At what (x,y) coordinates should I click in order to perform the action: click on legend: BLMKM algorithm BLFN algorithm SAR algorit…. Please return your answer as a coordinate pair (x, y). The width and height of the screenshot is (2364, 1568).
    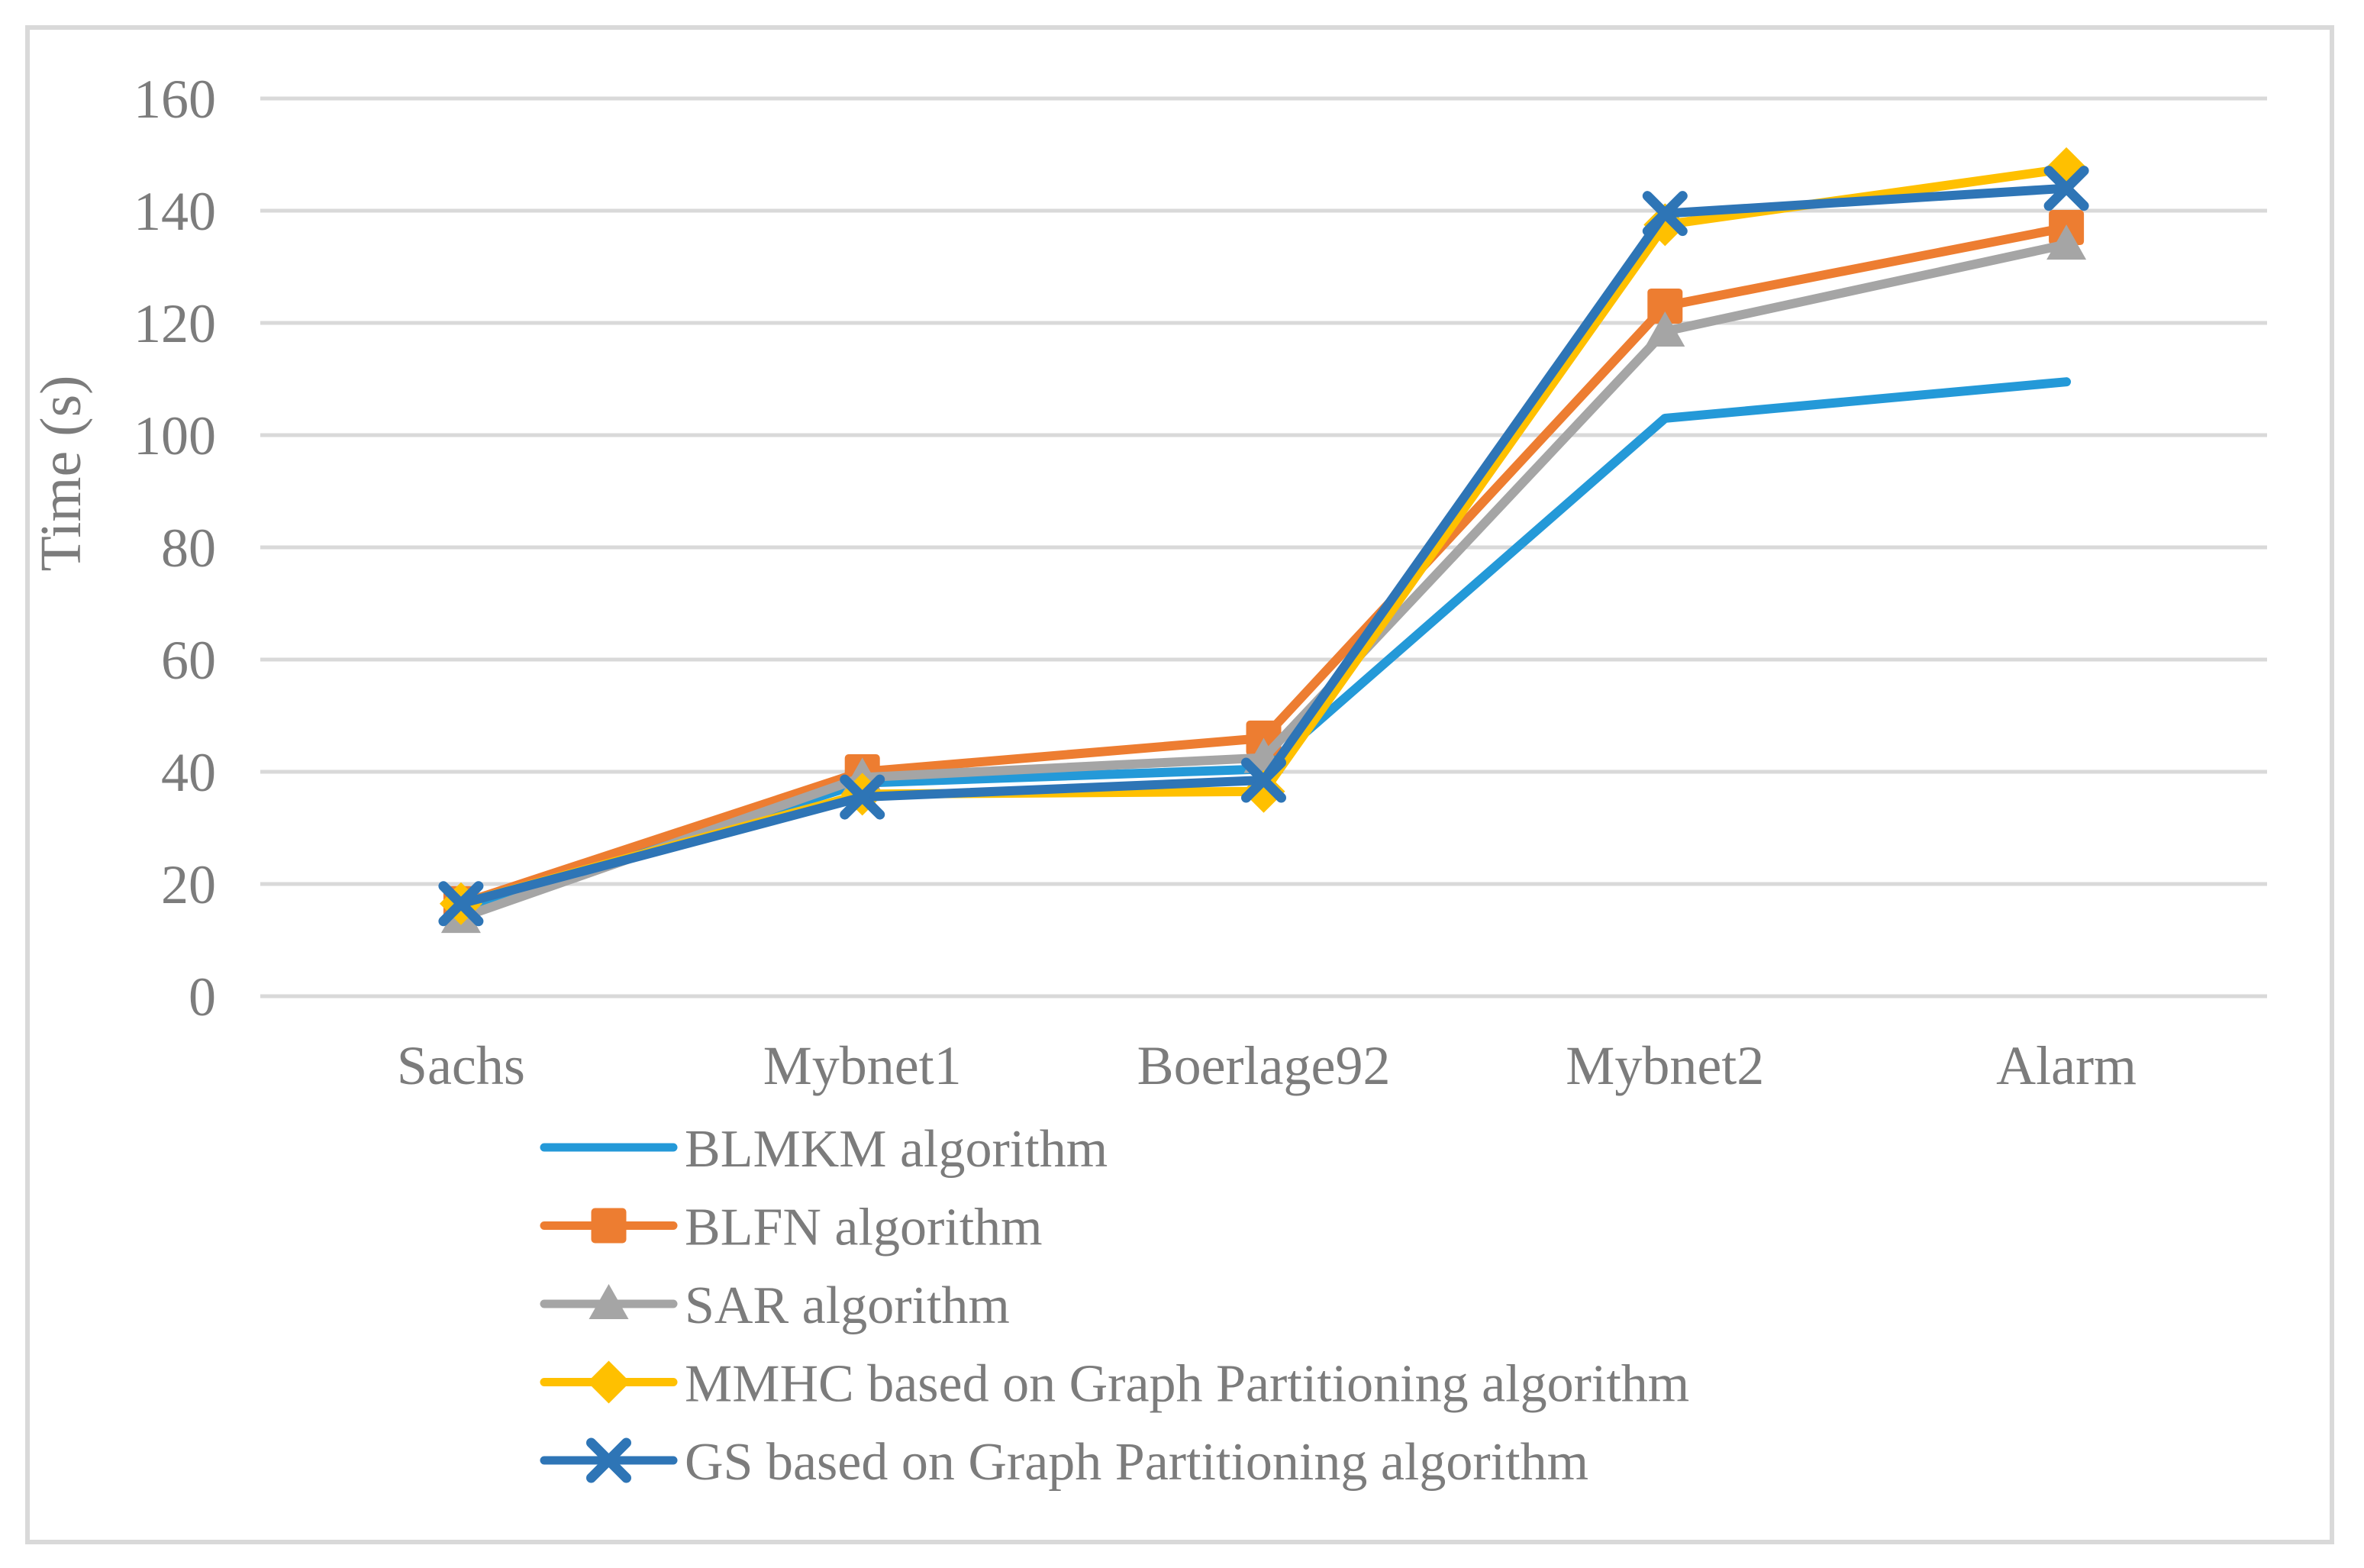
    Looking at the image, I should click on (1114, 1306).